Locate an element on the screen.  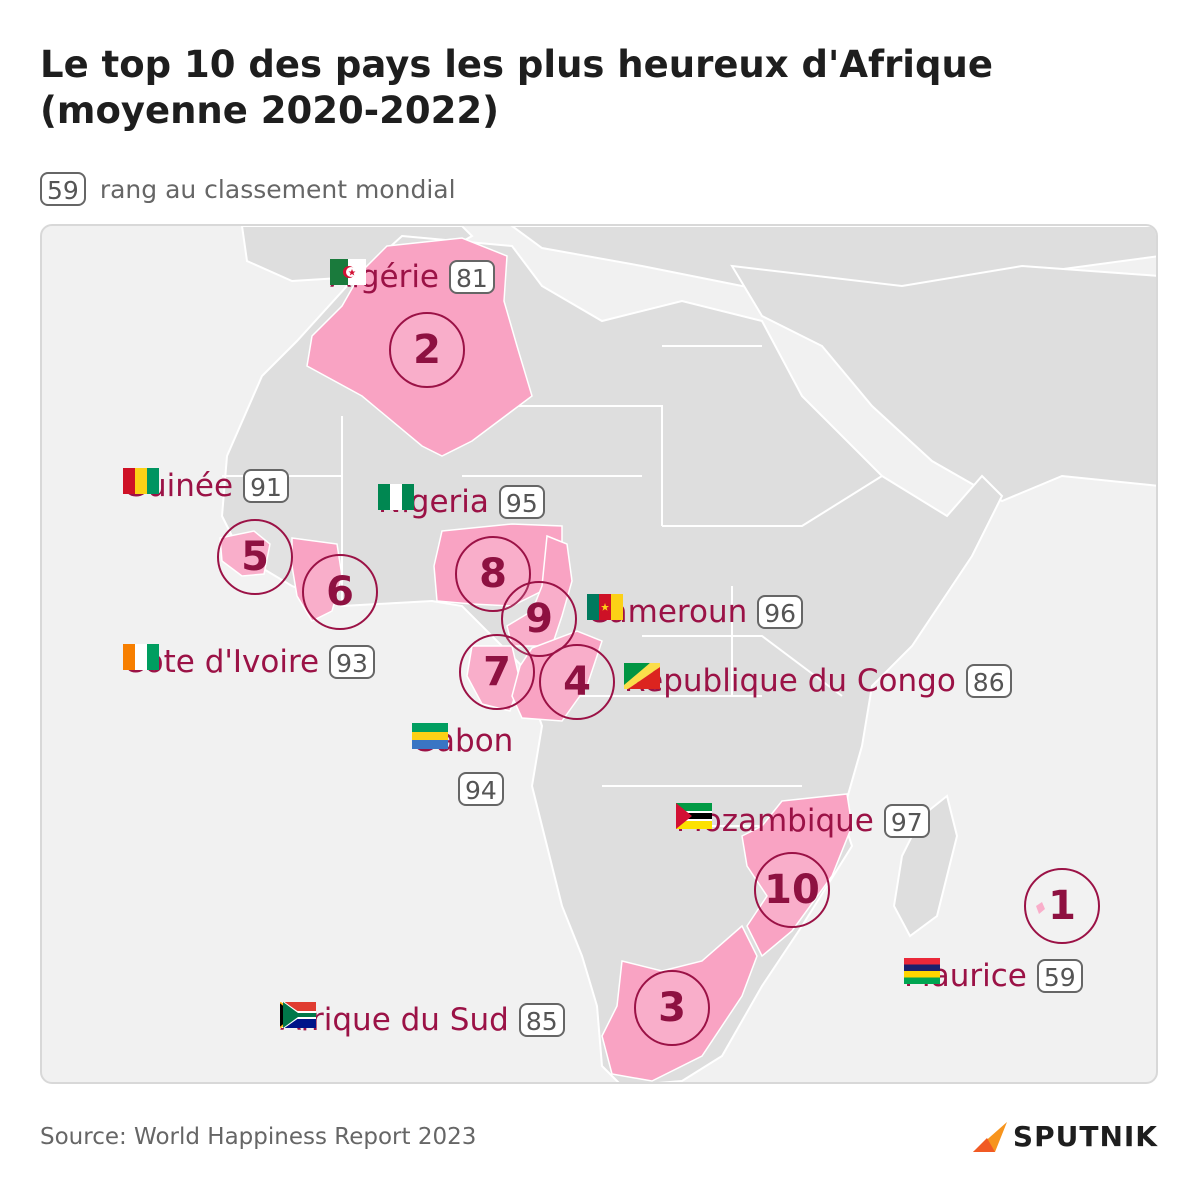
rank-circle-guinee: 5 is located at coordinates (255, 557).